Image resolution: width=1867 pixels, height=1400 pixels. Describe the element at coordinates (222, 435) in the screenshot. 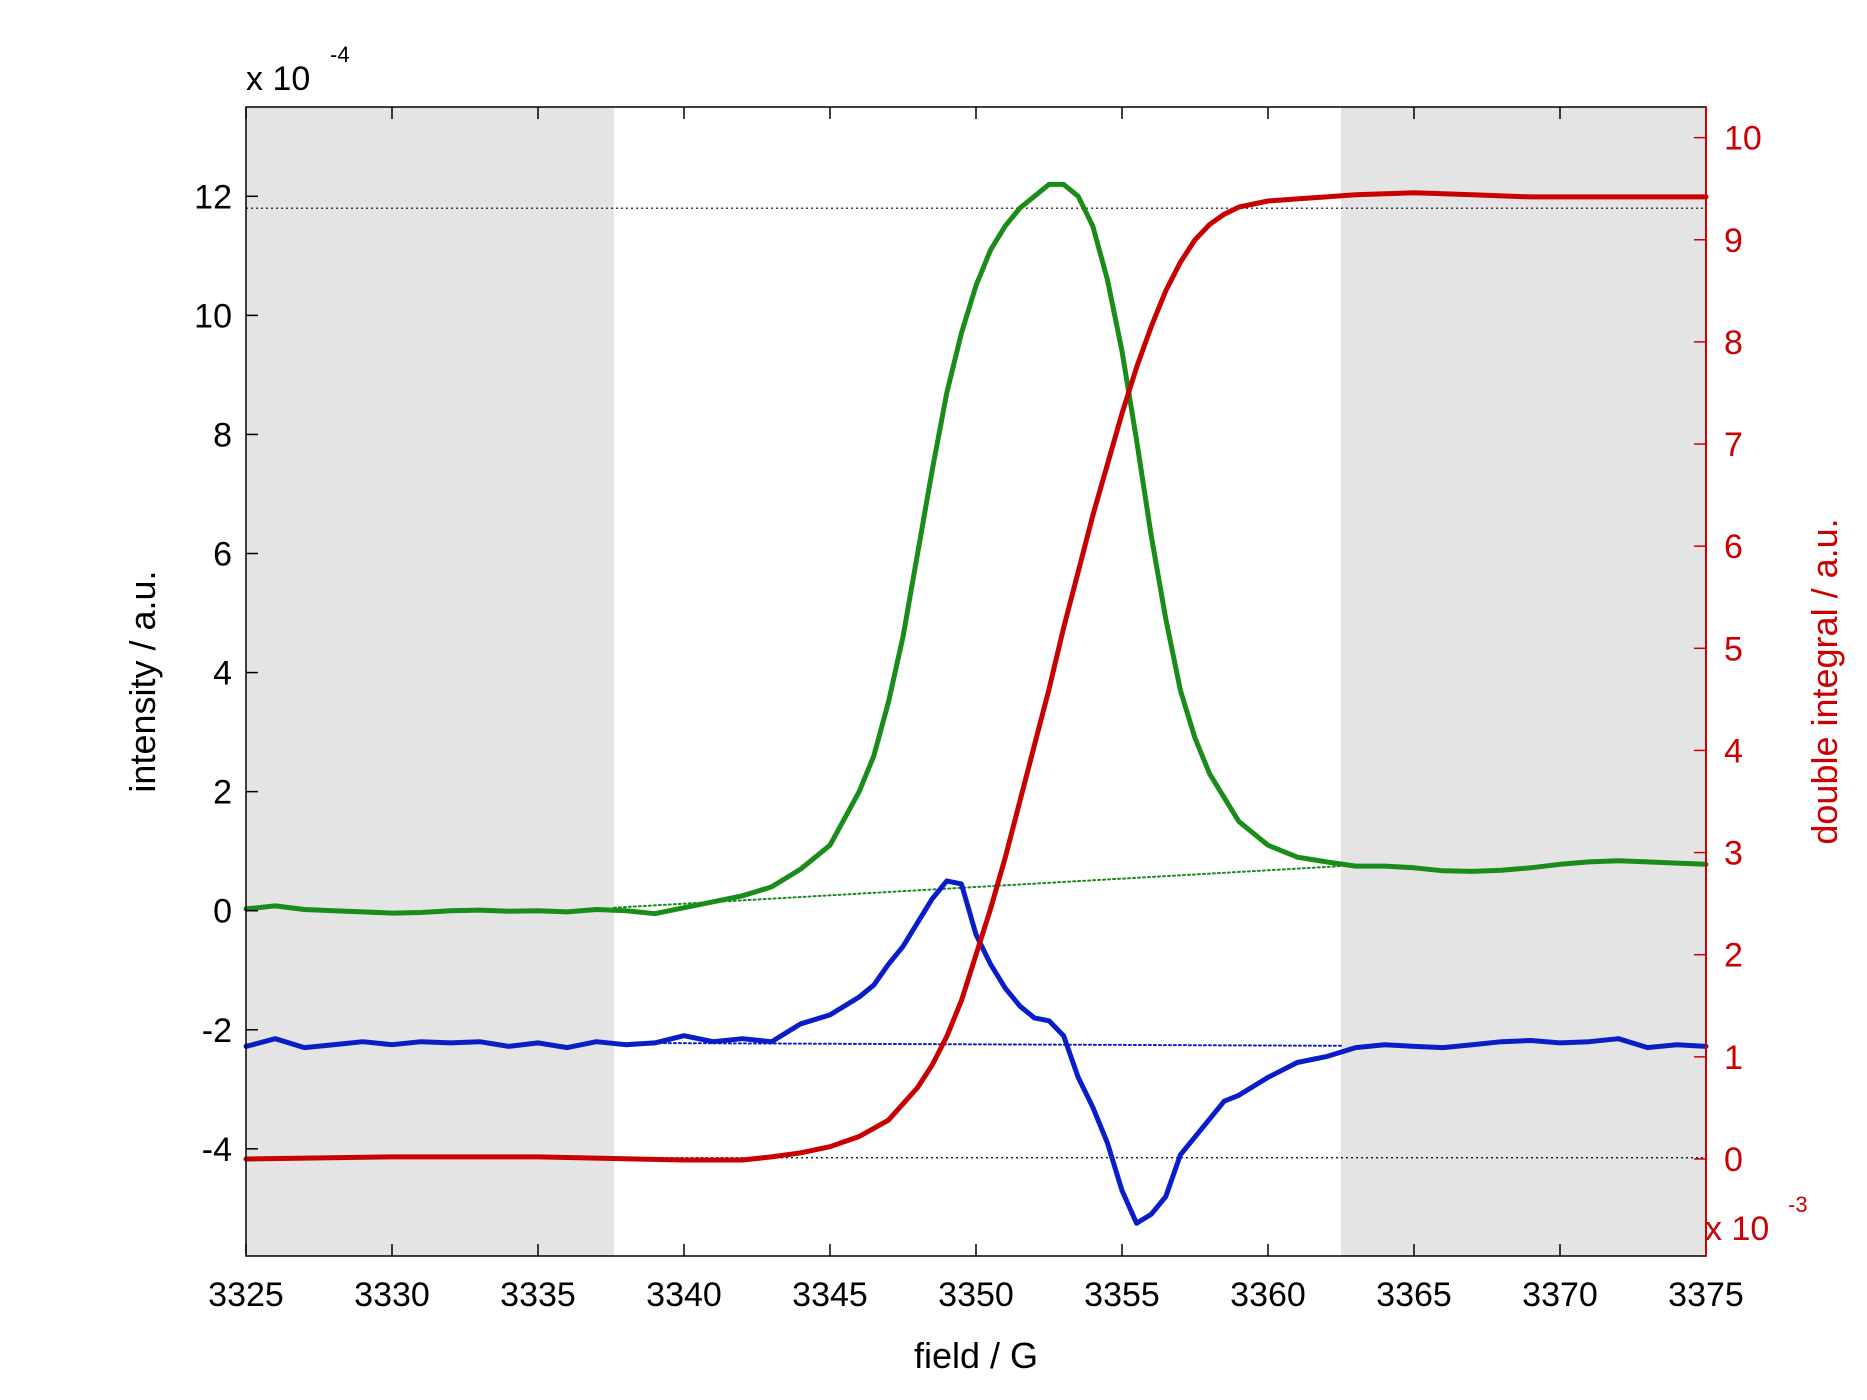

I see `y-left-tick-label-6: 8` at that location.